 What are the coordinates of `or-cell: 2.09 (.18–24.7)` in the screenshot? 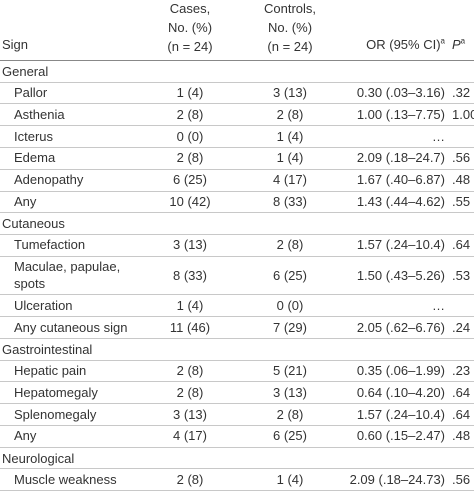 It's located at (400, 158).